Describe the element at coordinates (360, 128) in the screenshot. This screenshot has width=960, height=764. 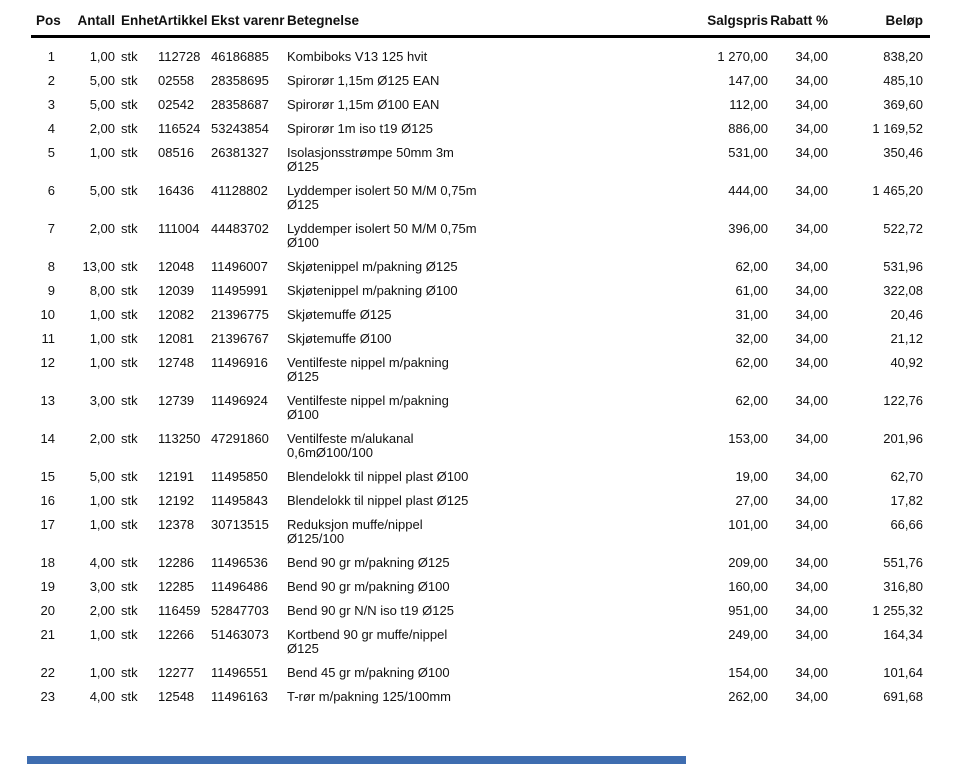
I see `cell-betegnelse: Spirorør 1m iso t19 Ø125` at that location.